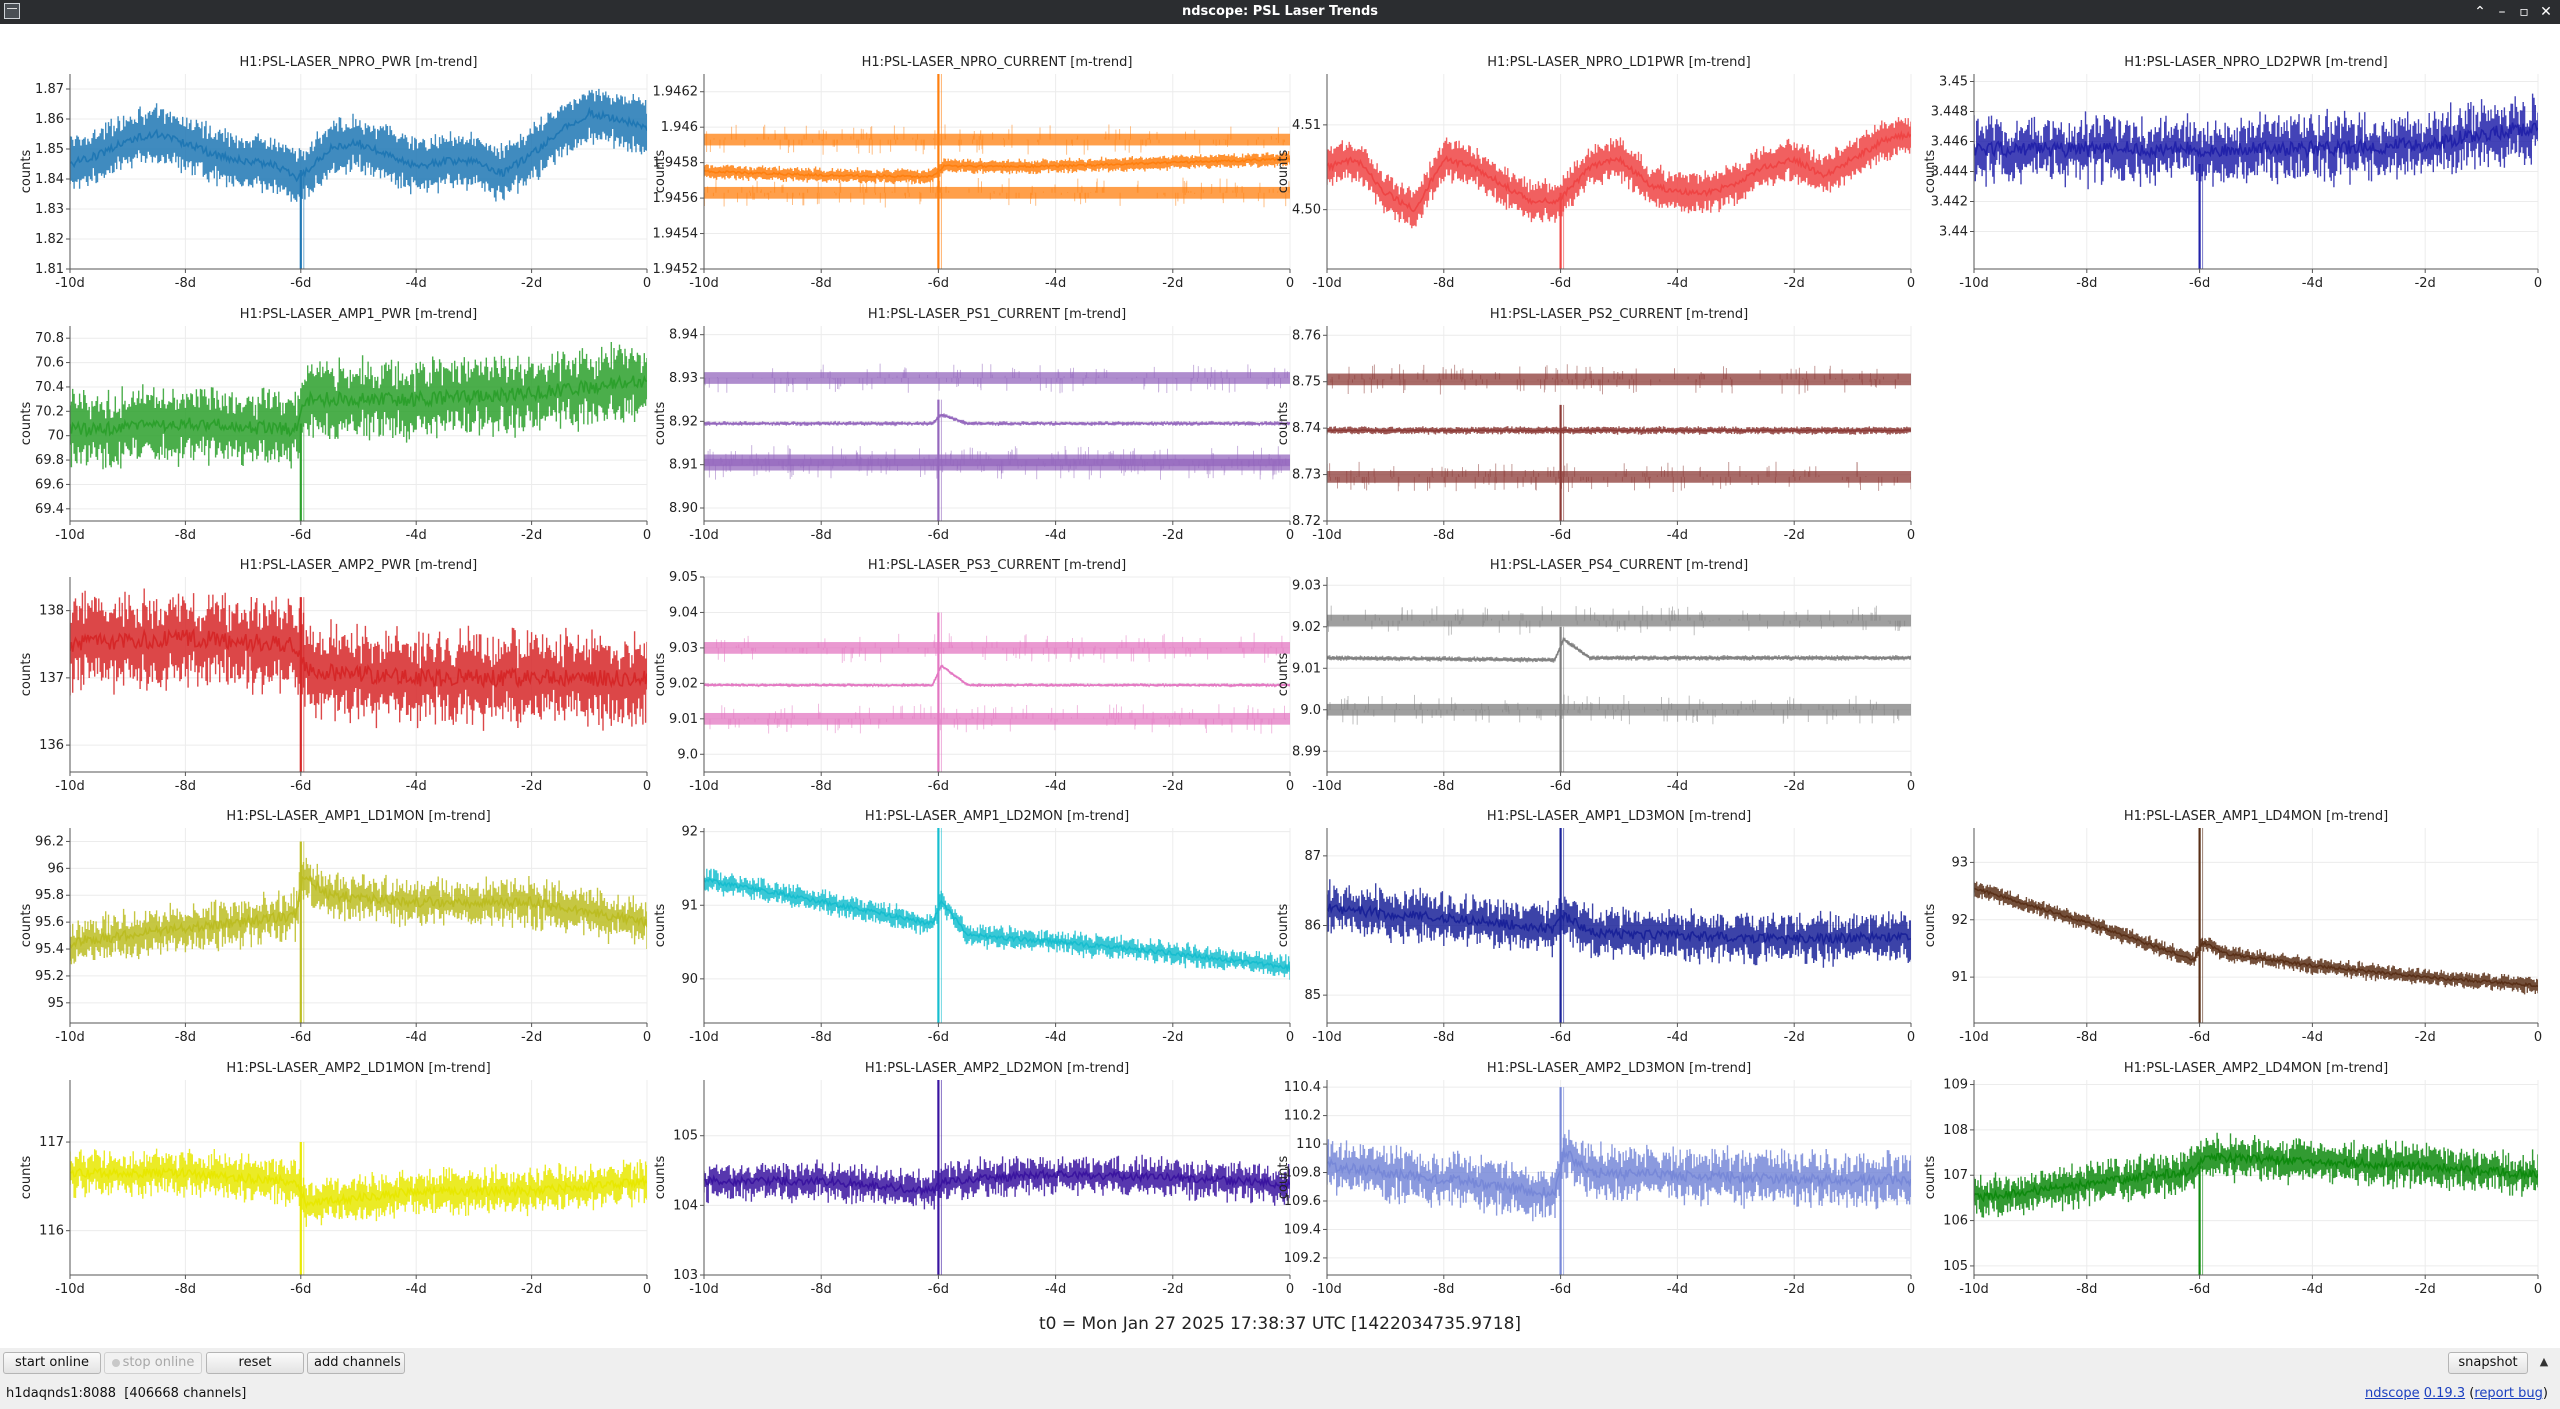  What do you see at coordinates (49, 922) in the screenshot?
I see `y-tick-label: 95.6` at bounding box center [49, 922].